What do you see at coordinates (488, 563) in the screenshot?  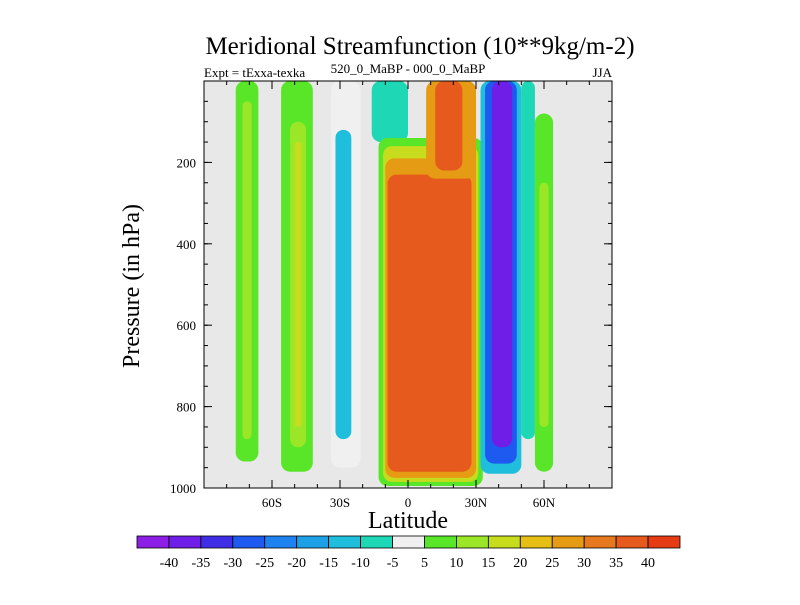 I see `colorbar-label: 15` at bounding box center [488, 563].